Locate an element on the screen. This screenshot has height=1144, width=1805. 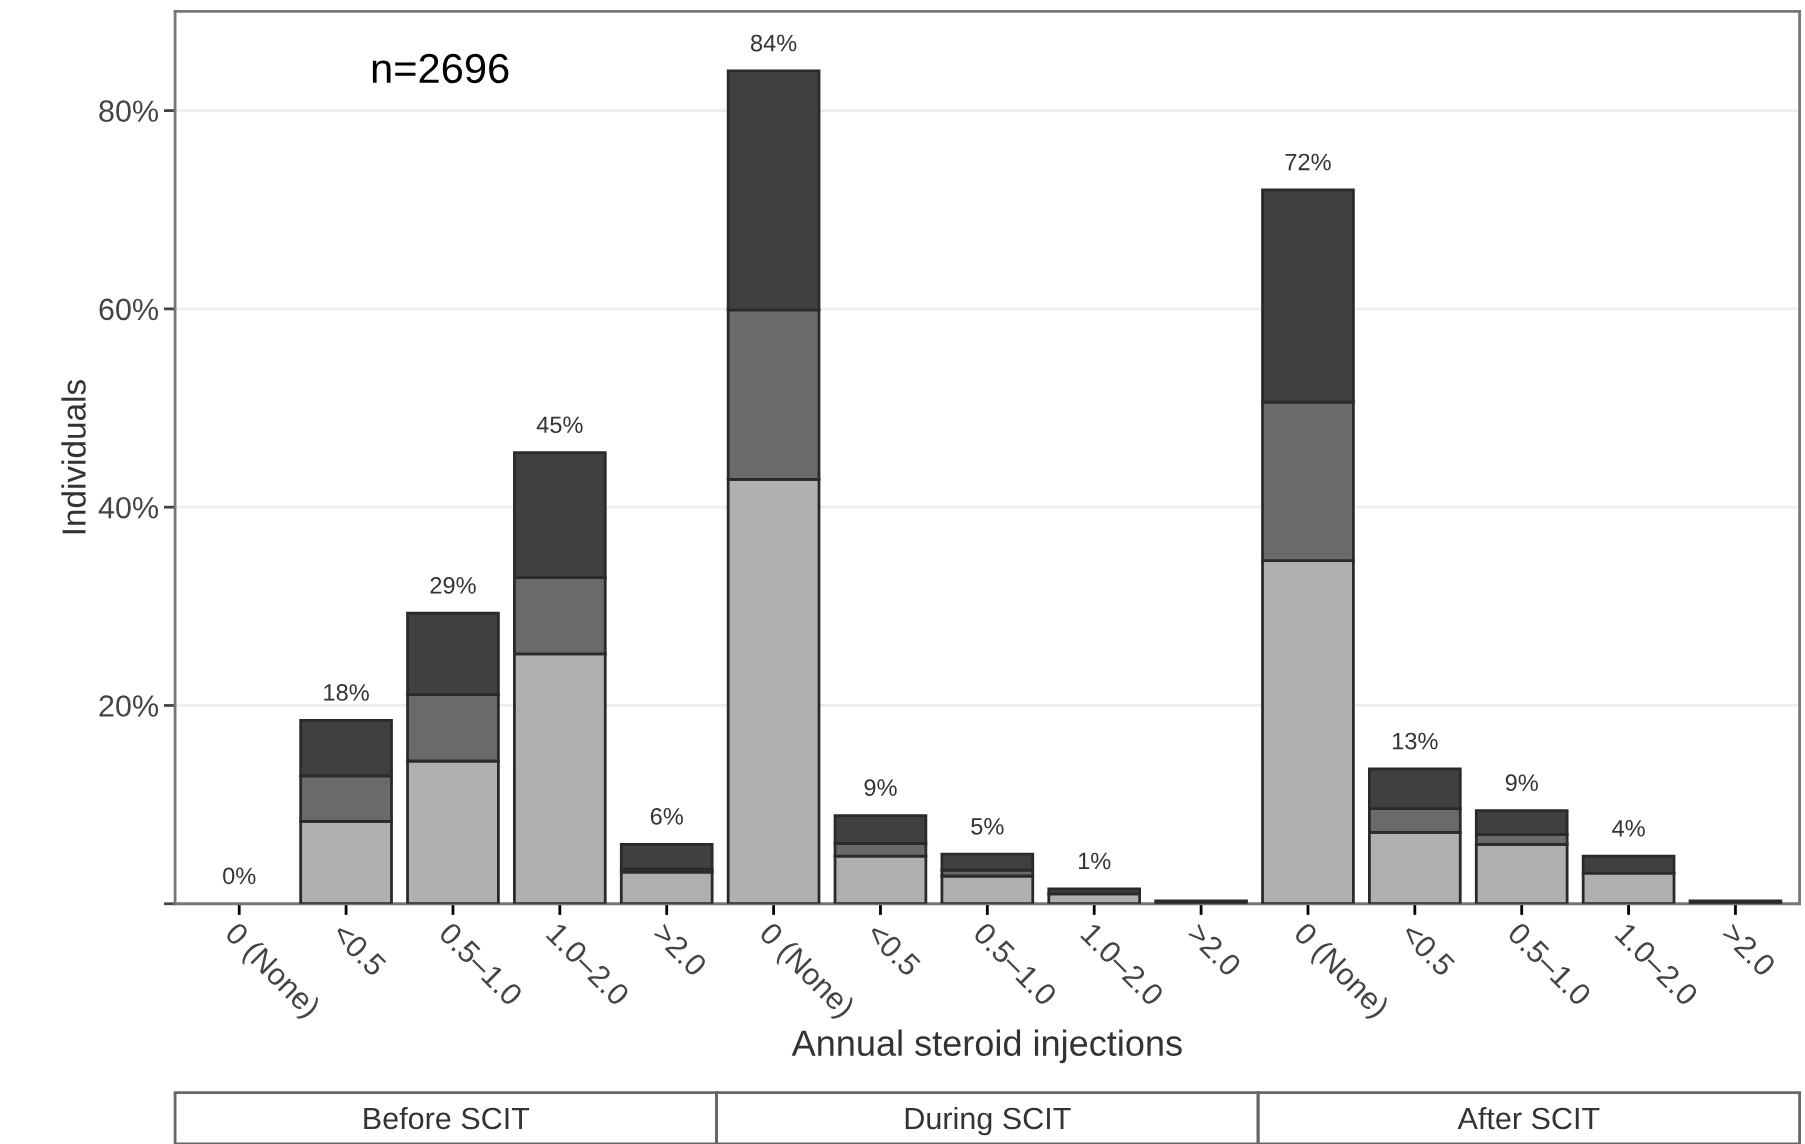
text: 13% is located at coordinates (1415, 741).